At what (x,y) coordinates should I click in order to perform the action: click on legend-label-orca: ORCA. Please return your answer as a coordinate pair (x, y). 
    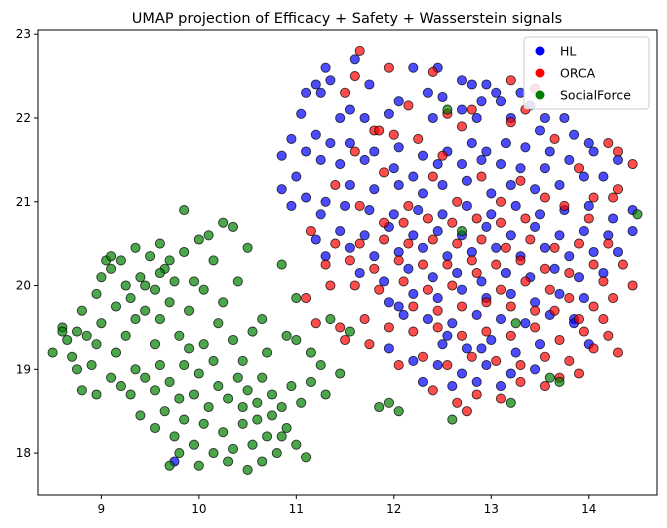
    Looking at the image, I should click on (578, 73).